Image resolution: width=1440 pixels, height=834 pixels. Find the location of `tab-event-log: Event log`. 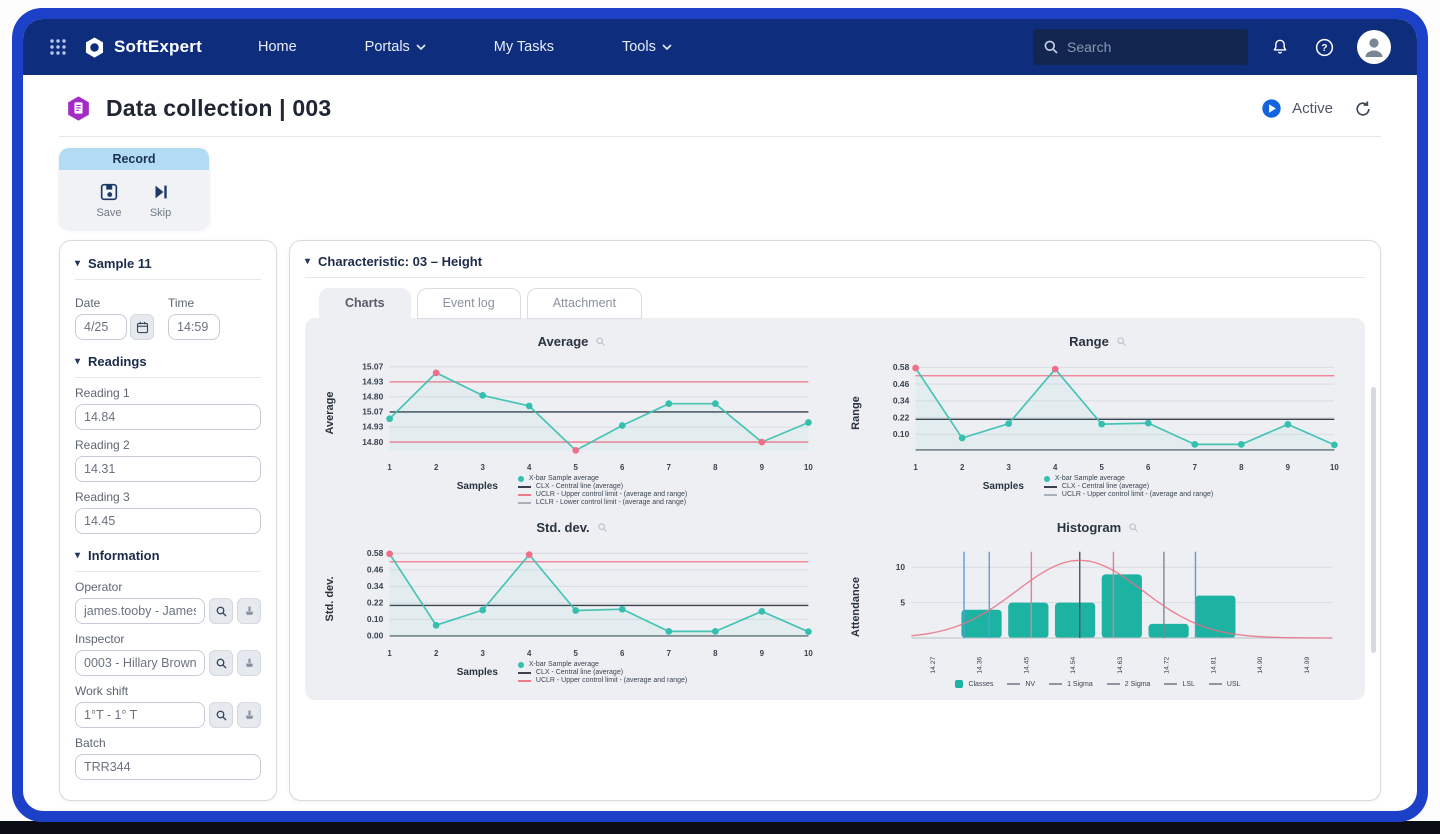

tab-event-log: Event log is located at coordinates (468, 303).